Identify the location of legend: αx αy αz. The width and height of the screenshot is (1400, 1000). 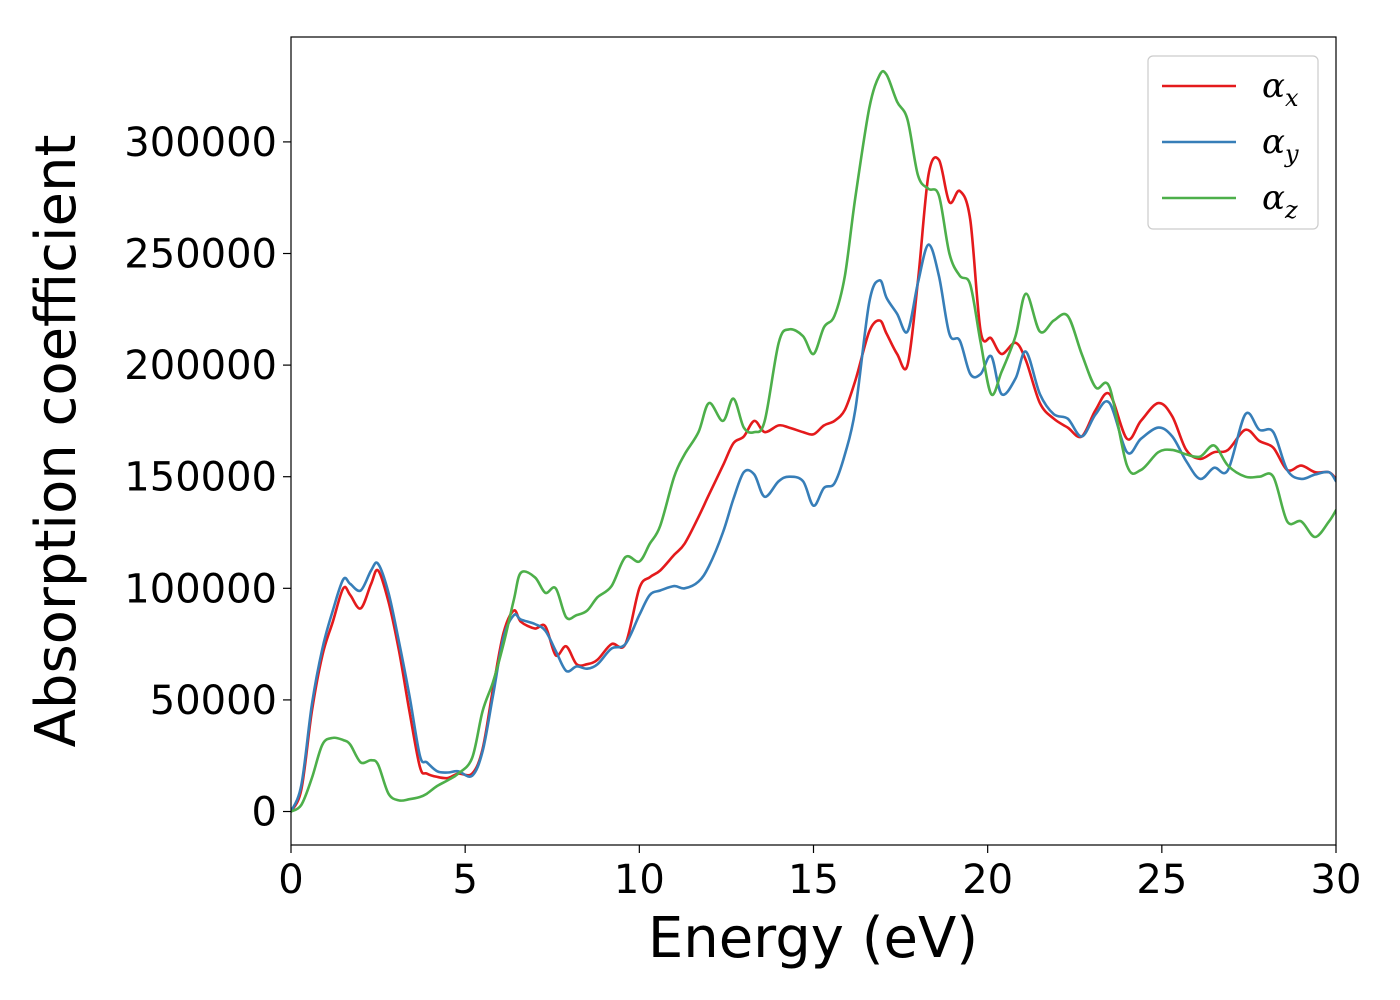
(1233, 142).